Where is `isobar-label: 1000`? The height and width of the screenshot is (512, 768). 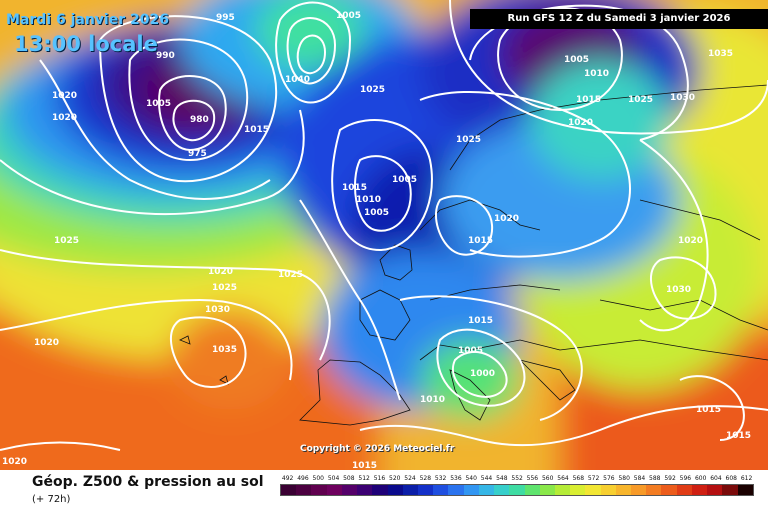 isobar-label: 1000 is located at coordinates (482, 374).